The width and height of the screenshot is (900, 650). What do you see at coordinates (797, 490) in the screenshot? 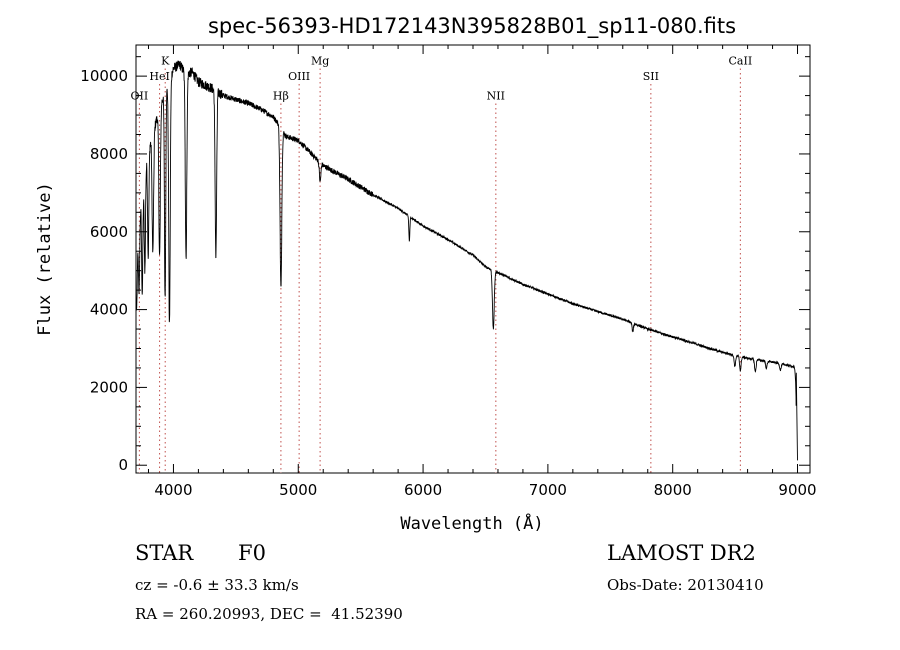
I see `x-tick-label: 9000` at bounding box center [797, 490].